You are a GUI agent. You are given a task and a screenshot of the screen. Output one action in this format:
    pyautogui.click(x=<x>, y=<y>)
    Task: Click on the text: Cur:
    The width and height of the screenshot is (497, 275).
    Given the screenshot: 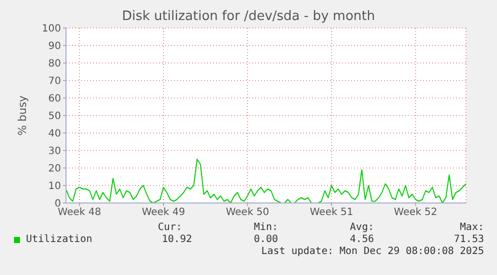 What is the action you would take?
    pyautogui.click(x=170, y=227)
    